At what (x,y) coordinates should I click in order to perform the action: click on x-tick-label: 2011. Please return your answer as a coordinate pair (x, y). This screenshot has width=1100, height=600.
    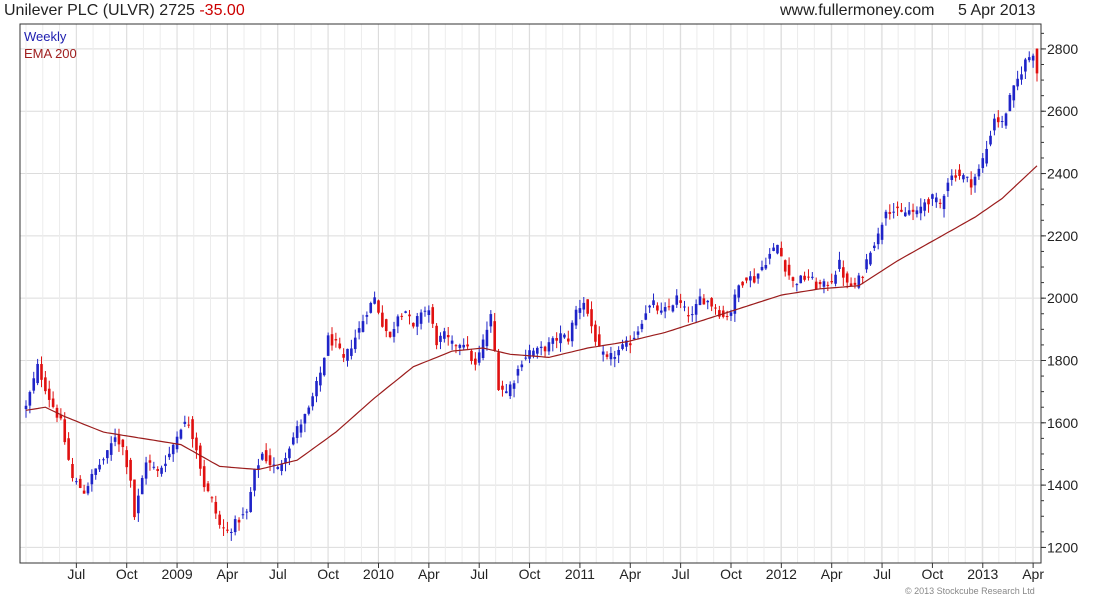
    Looking at the image, I should click on (580, 574).